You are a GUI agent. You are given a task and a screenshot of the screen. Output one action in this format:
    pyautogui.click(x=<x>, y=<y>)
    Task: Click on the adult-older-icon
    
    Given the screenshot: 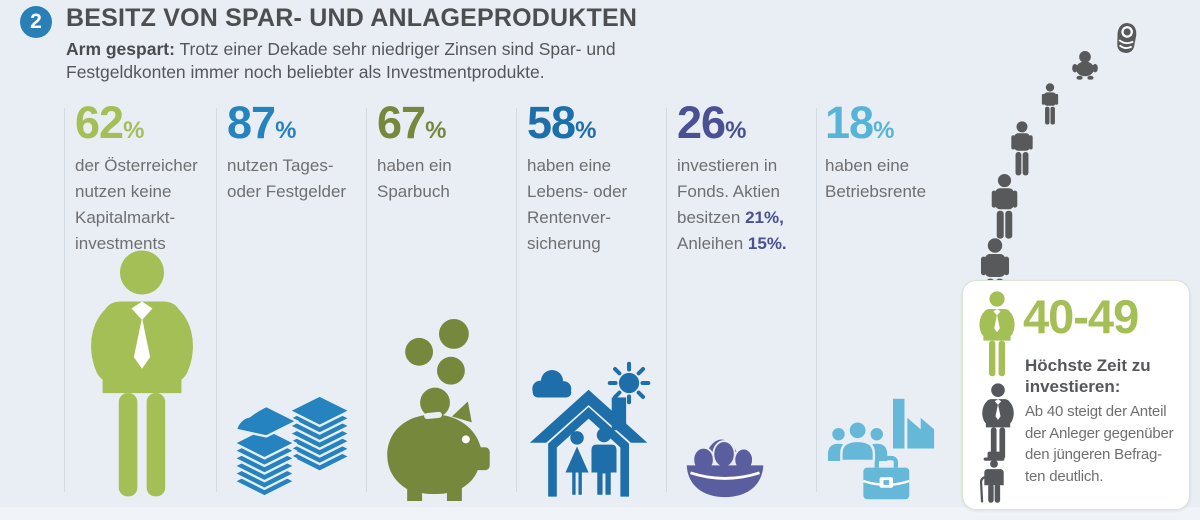 What is the action you would take?
    pyautogui.click(x=998, y=421)
    